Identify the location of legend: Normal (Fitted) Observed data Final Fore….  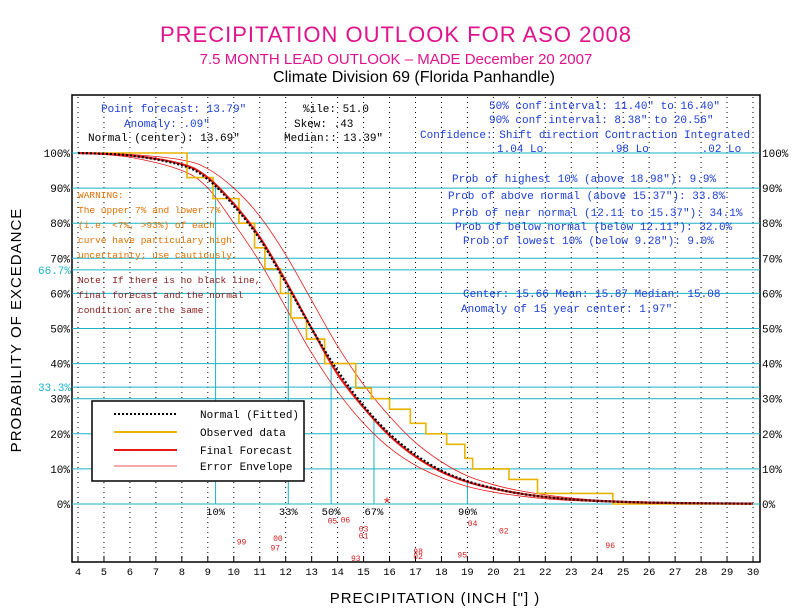
(198, 441).